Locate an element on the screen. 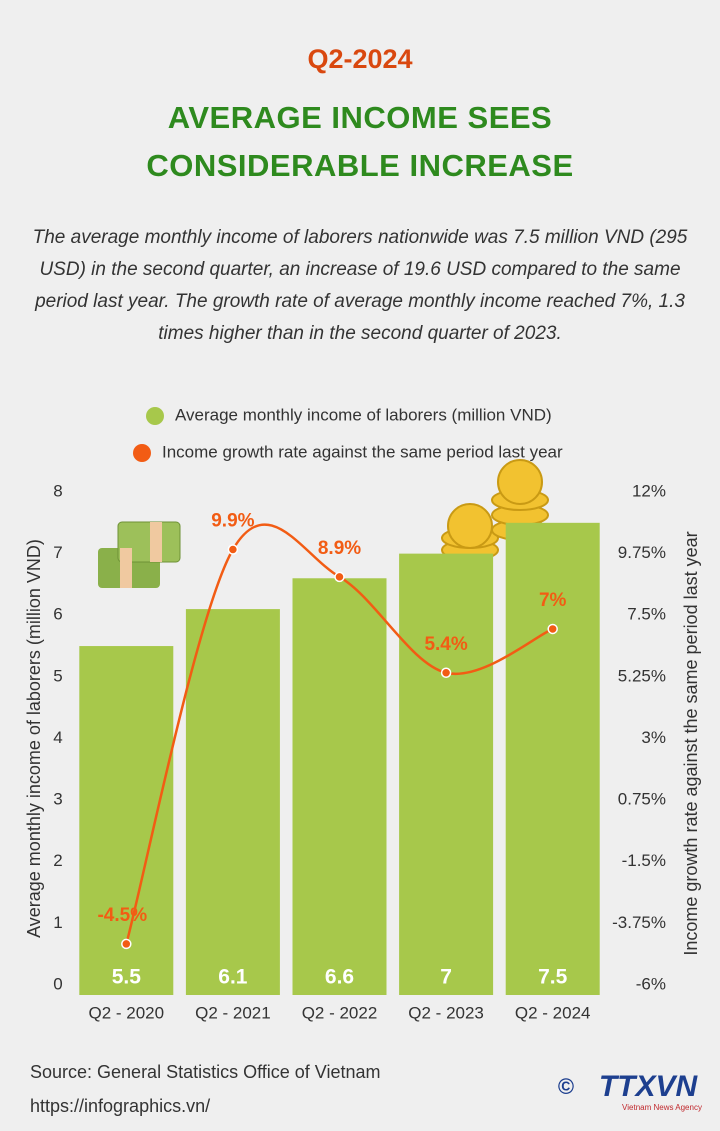 The height and width of the screenshot is (1131, 720). y-tick-label: 8 is located at coordinates (57, 490).